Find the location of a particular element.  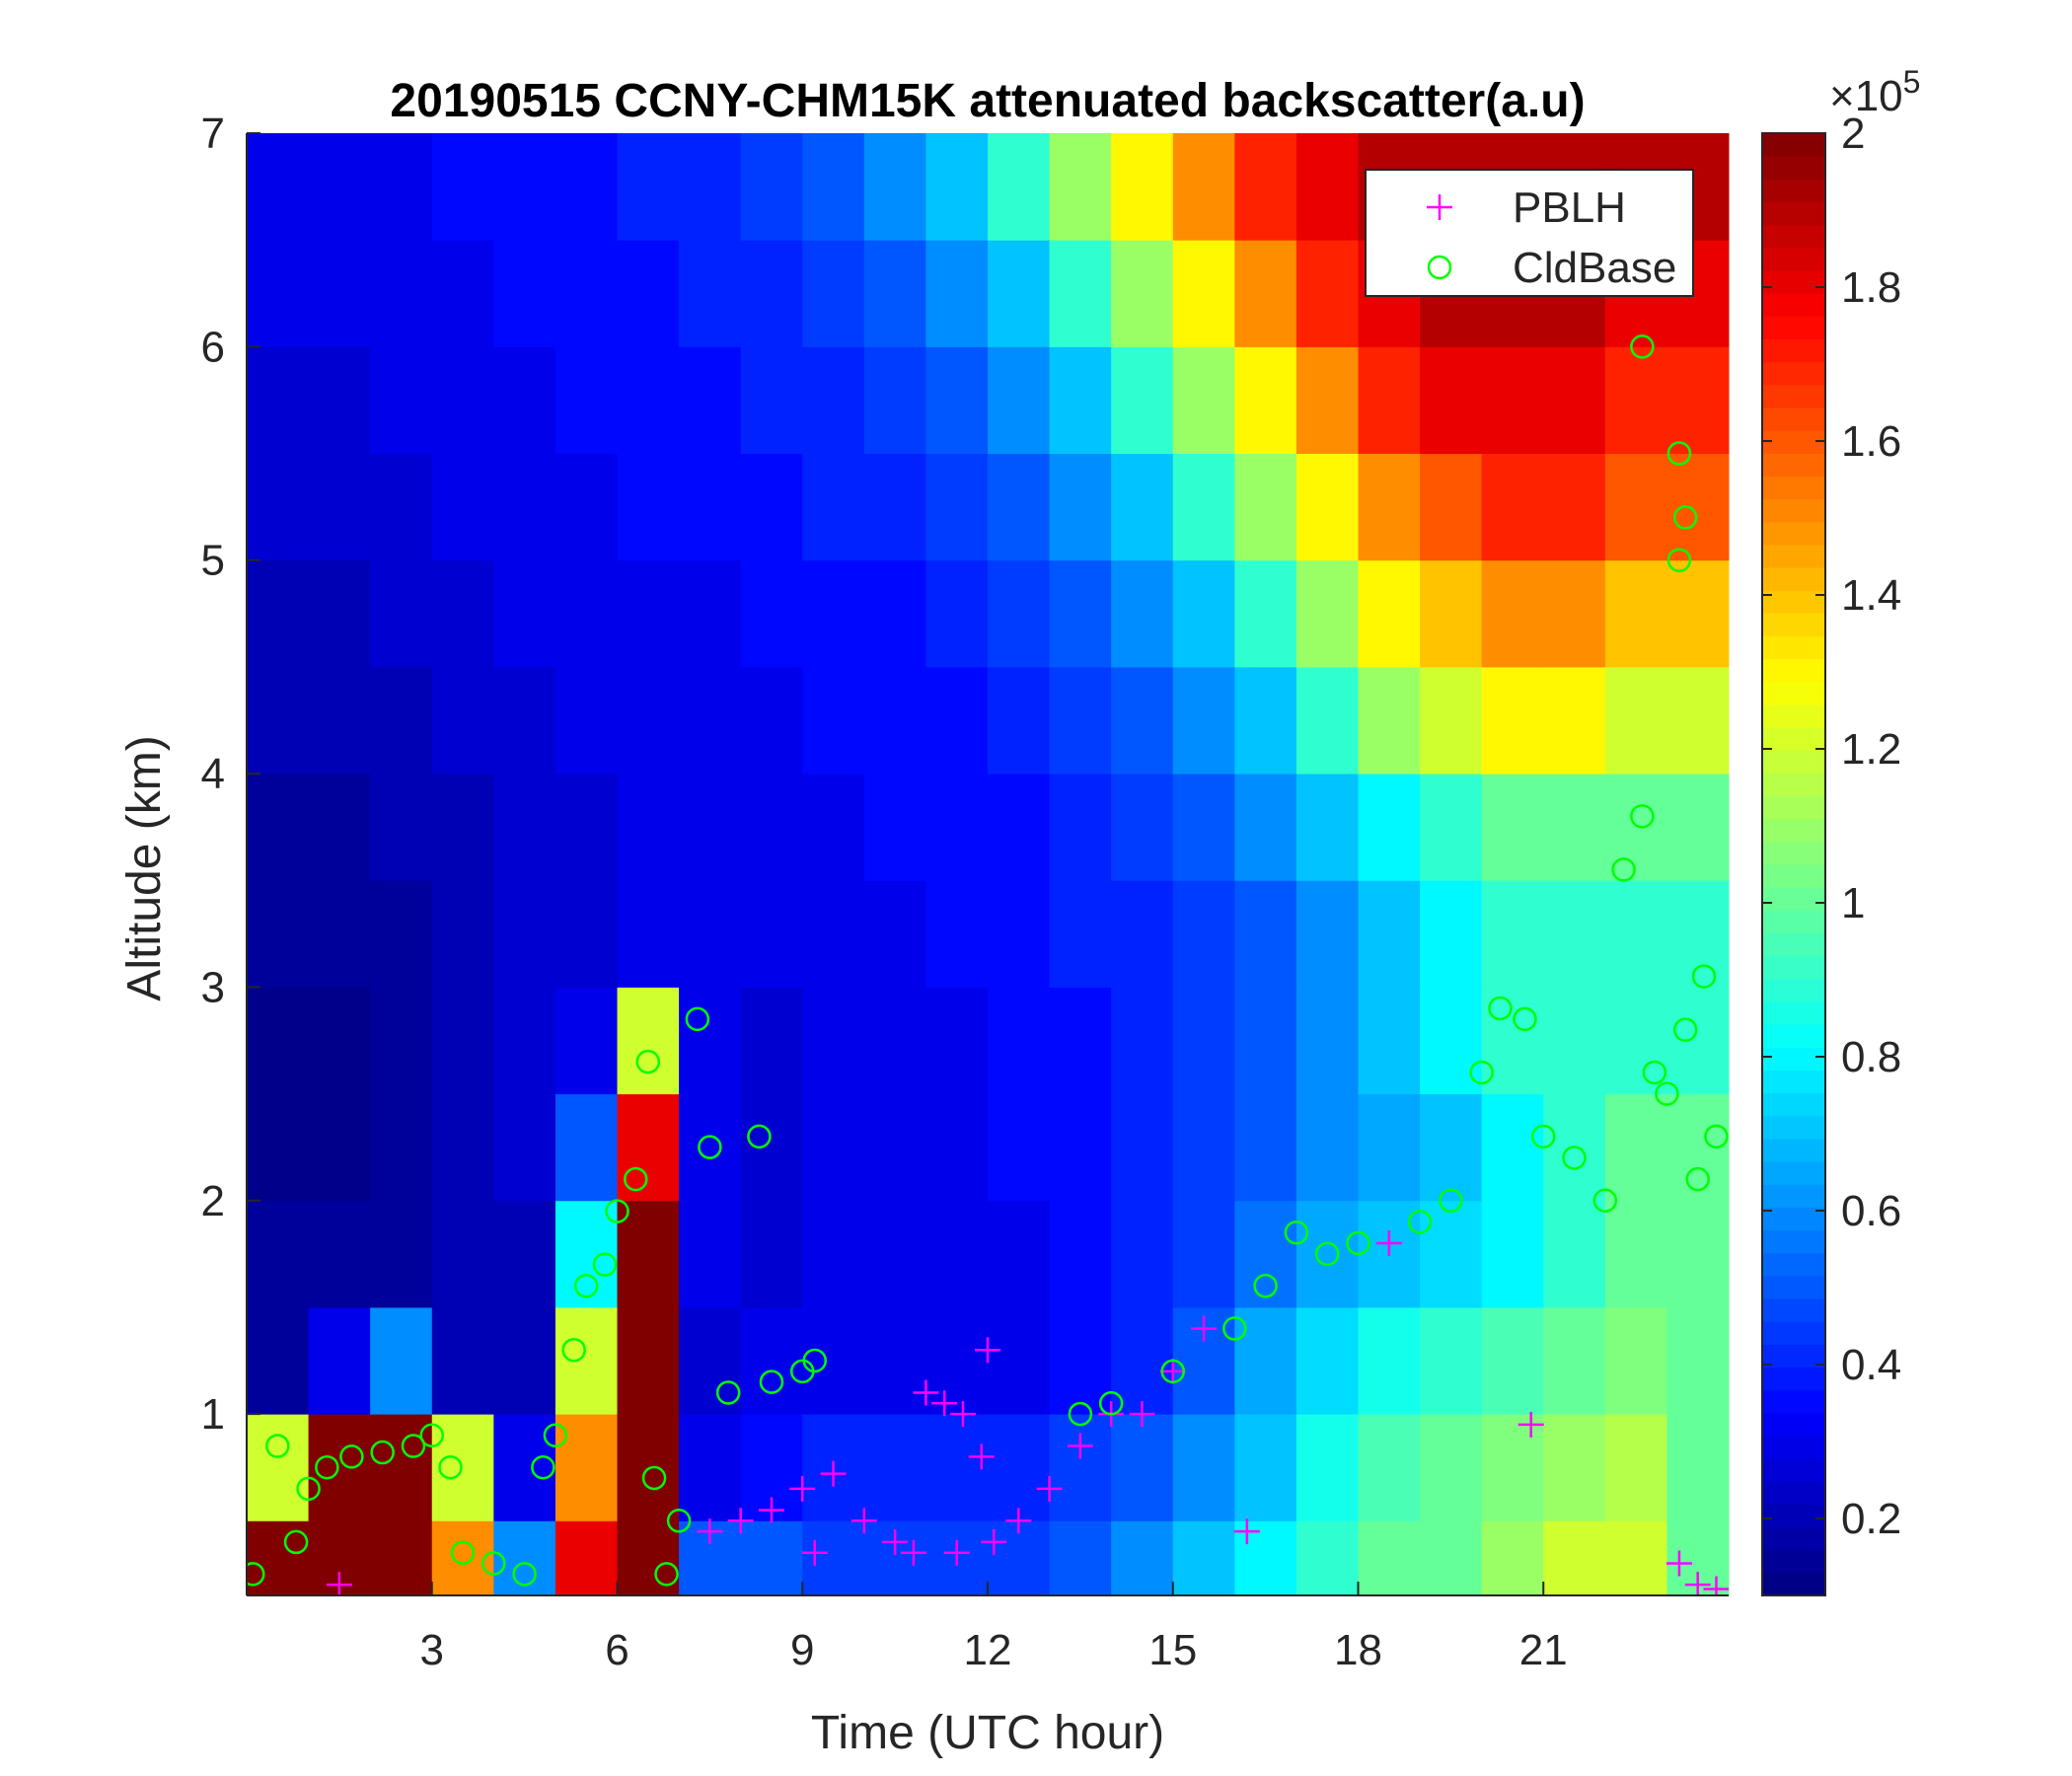

legend: PBLH CldBase is located at coordinates (1529, 233).